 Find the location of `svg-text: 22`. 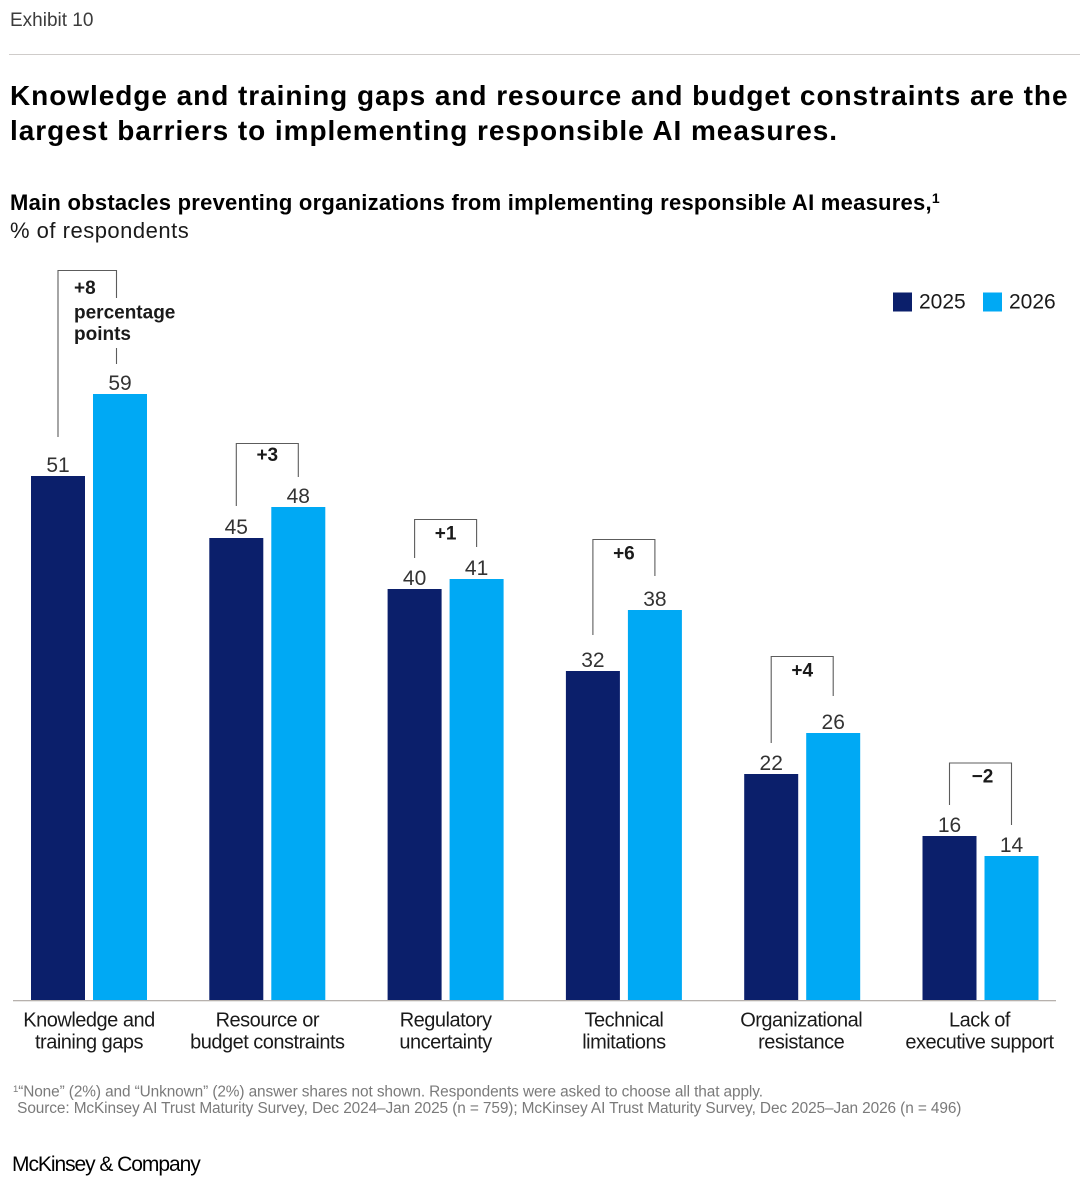

svg-text: 22 is located at coordinates (771, 763).